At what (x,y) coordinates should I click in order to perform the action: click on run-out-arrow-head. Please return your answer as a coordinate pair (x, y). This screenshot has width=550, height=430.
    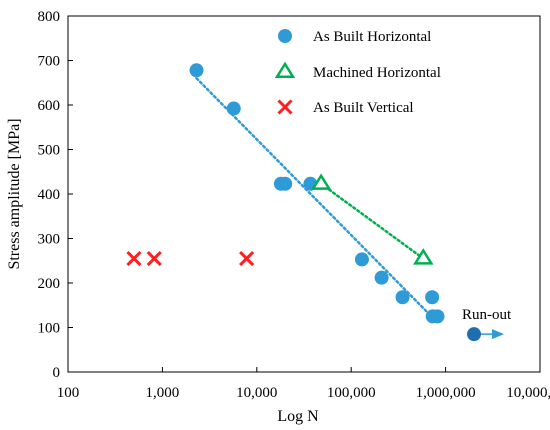
    Looking at the image, I should click on (498, 334).